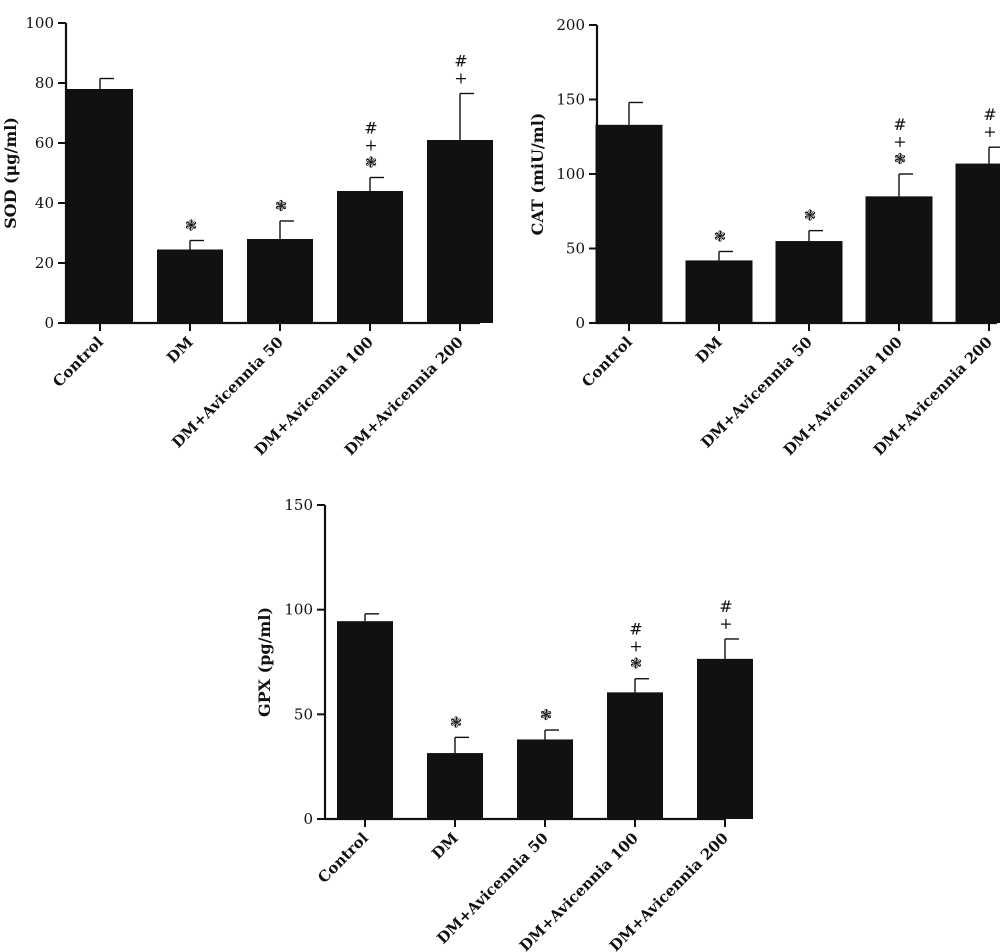 Image resolution: width=1000 pixels, height=952 pixels. Describe the element at coordinates (570, 25) in the screenshot. I see `y-tick-label: 200` at that location.